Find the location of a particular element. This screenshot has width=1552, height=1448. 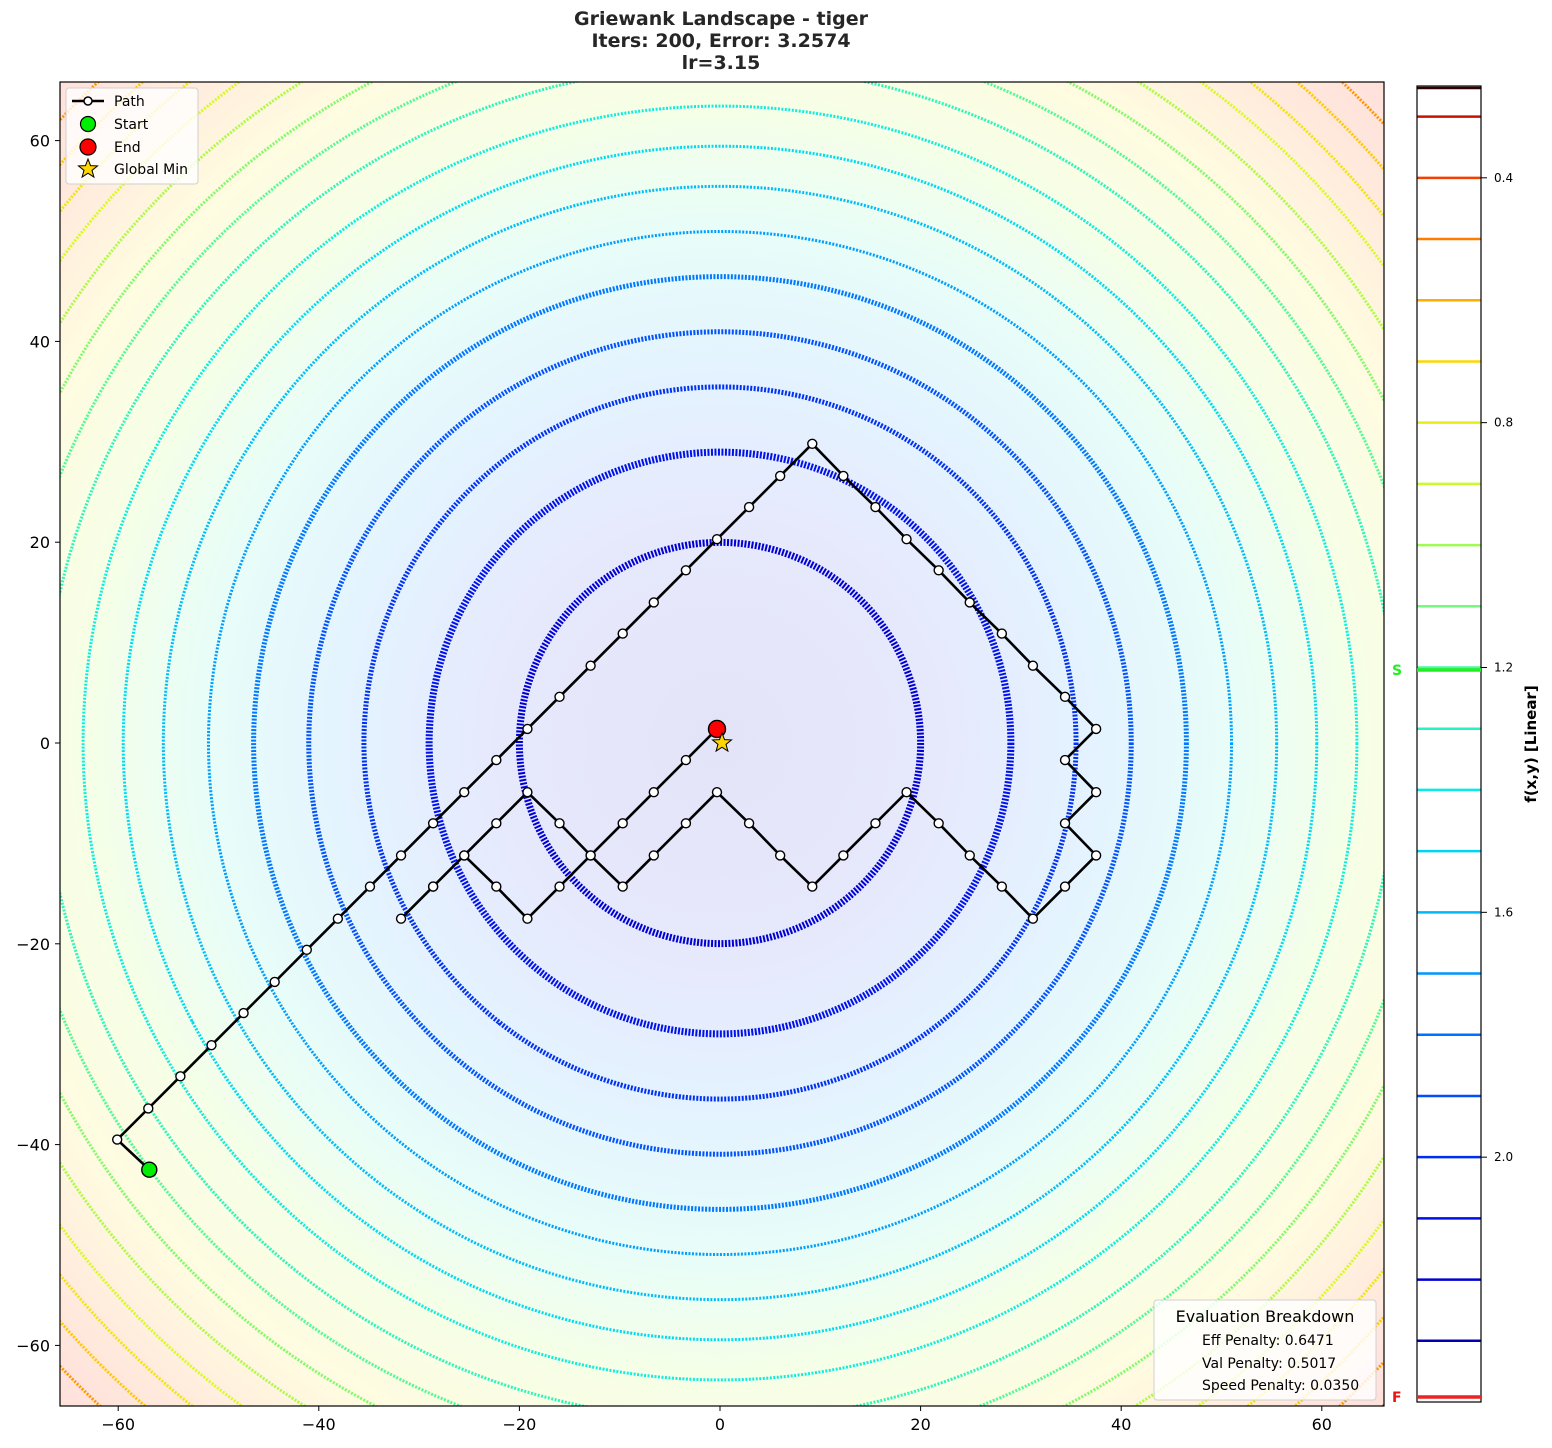

colorbar-label: f(x,y) [Linear] is located at coordinates (1531, 743).